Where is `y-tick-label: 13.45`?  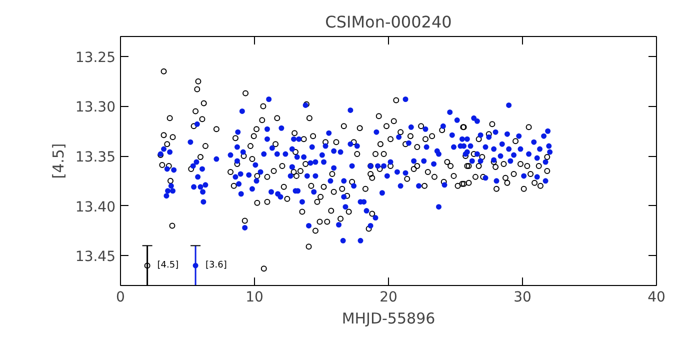
y-tick-label: 13.45 is located at coordinates (95, 257).